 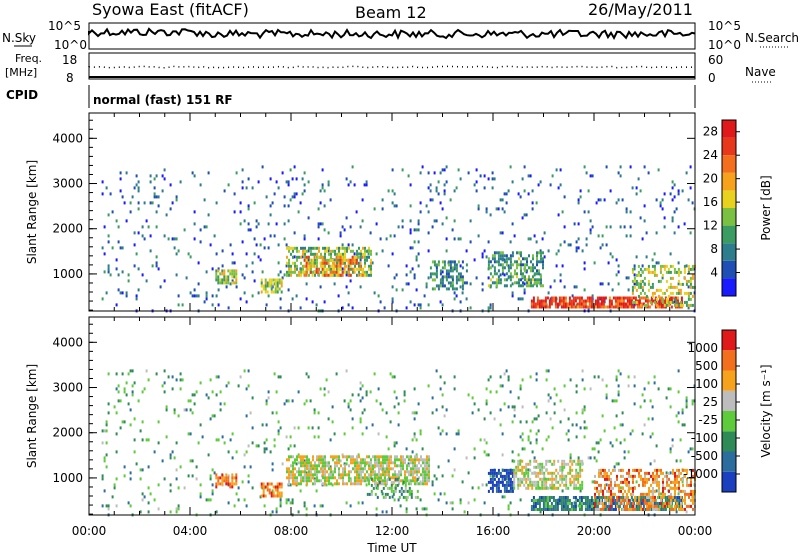 I want to click on colorbar-tick-label: 28, so click(x=710, y=132).